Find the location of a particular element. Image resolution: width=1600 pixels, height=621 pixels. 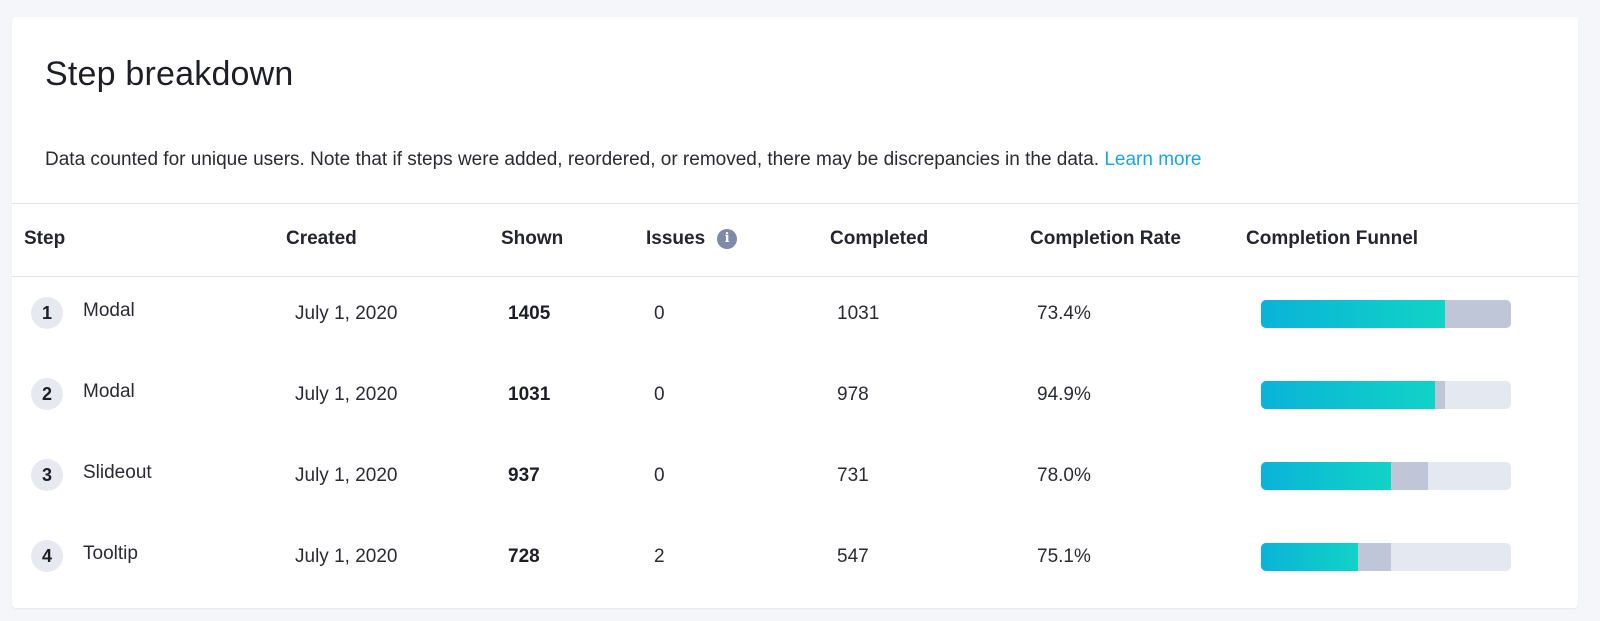

learn-more-link: Learn more is located at coordinates (1153, 159).